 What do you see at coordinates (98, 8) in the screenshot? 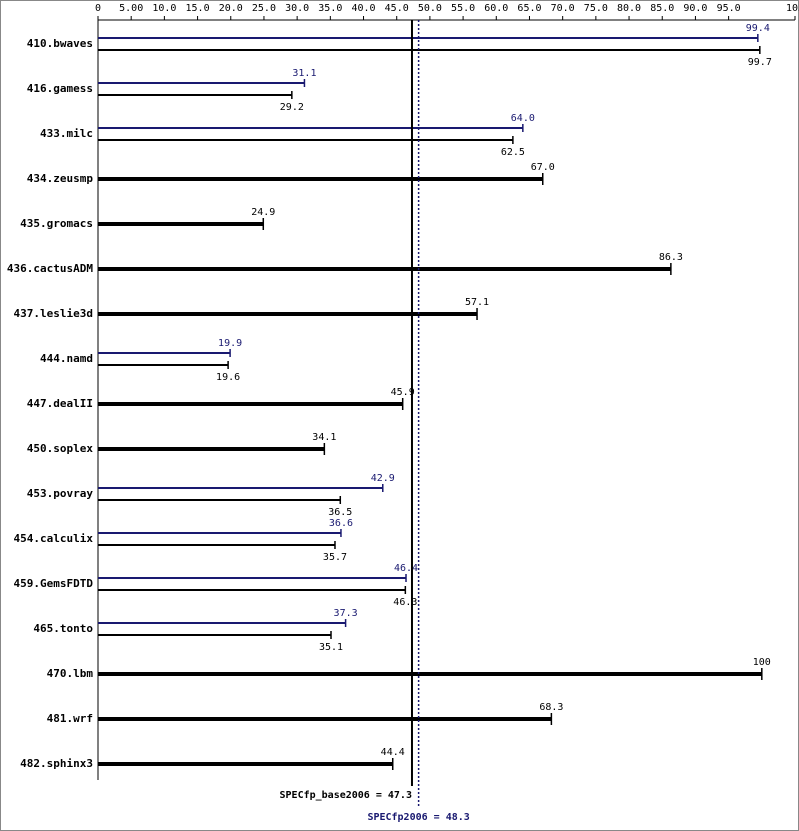
I see `x-tick-label: 0` at bounding box center [98, 8].